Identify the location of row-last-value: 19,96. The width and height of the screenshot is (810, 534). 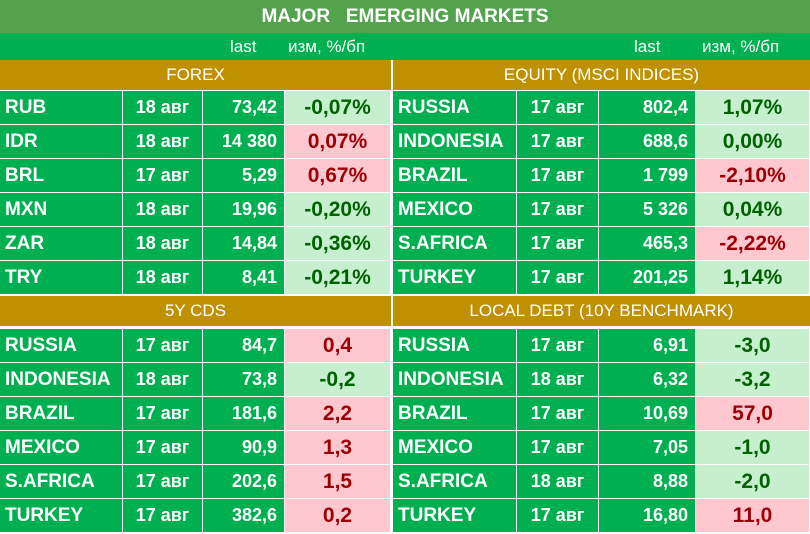
(244, 210).